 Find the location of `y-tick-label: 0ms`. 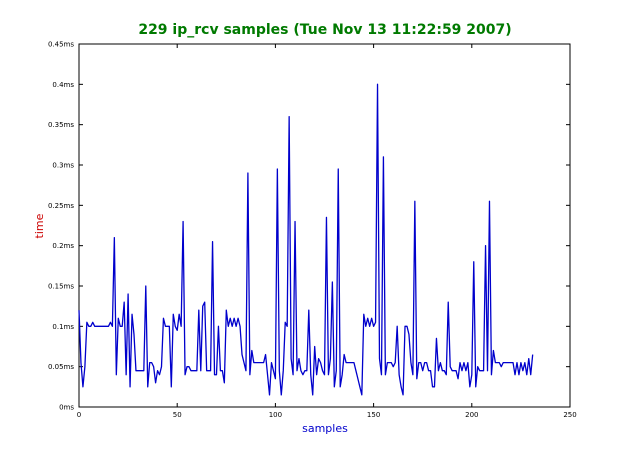

y-tick-label: 0ms is located at coordinates (66, 408).